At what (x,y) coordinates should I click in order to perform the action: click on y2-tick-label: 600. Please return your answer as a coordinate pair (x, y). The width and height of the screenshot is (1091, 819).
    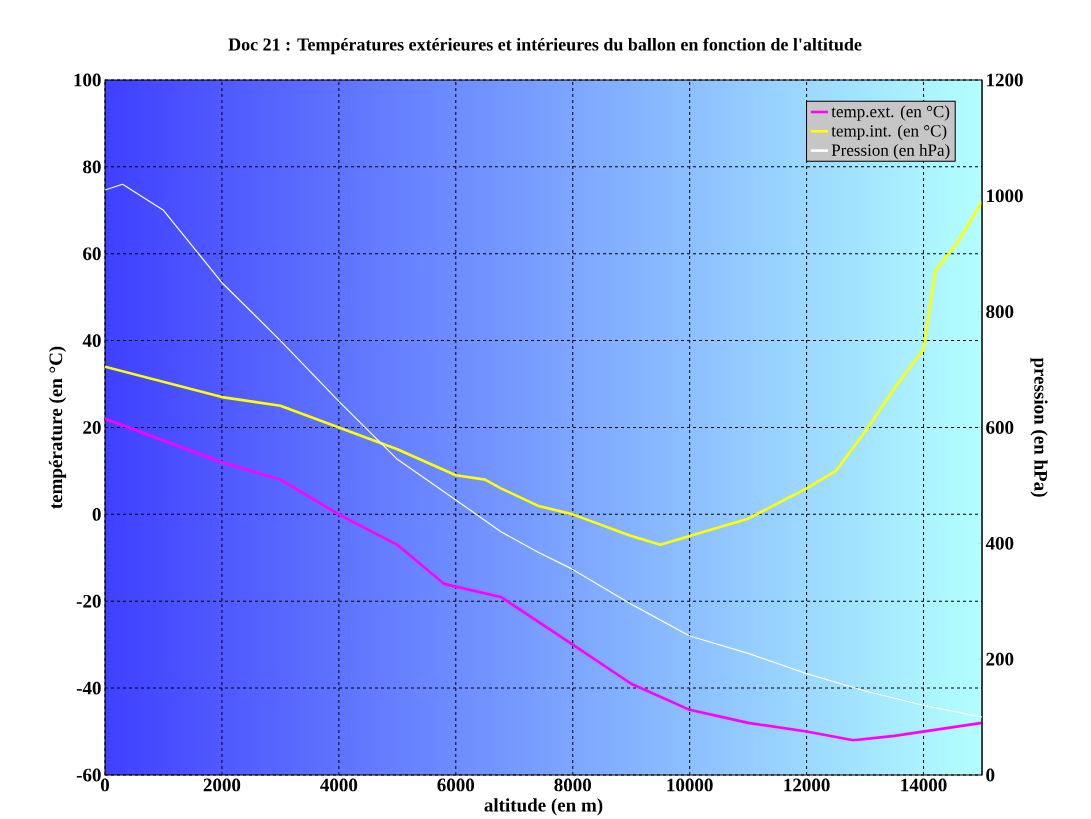
    Looking at the image, I should click on (1000, 428).